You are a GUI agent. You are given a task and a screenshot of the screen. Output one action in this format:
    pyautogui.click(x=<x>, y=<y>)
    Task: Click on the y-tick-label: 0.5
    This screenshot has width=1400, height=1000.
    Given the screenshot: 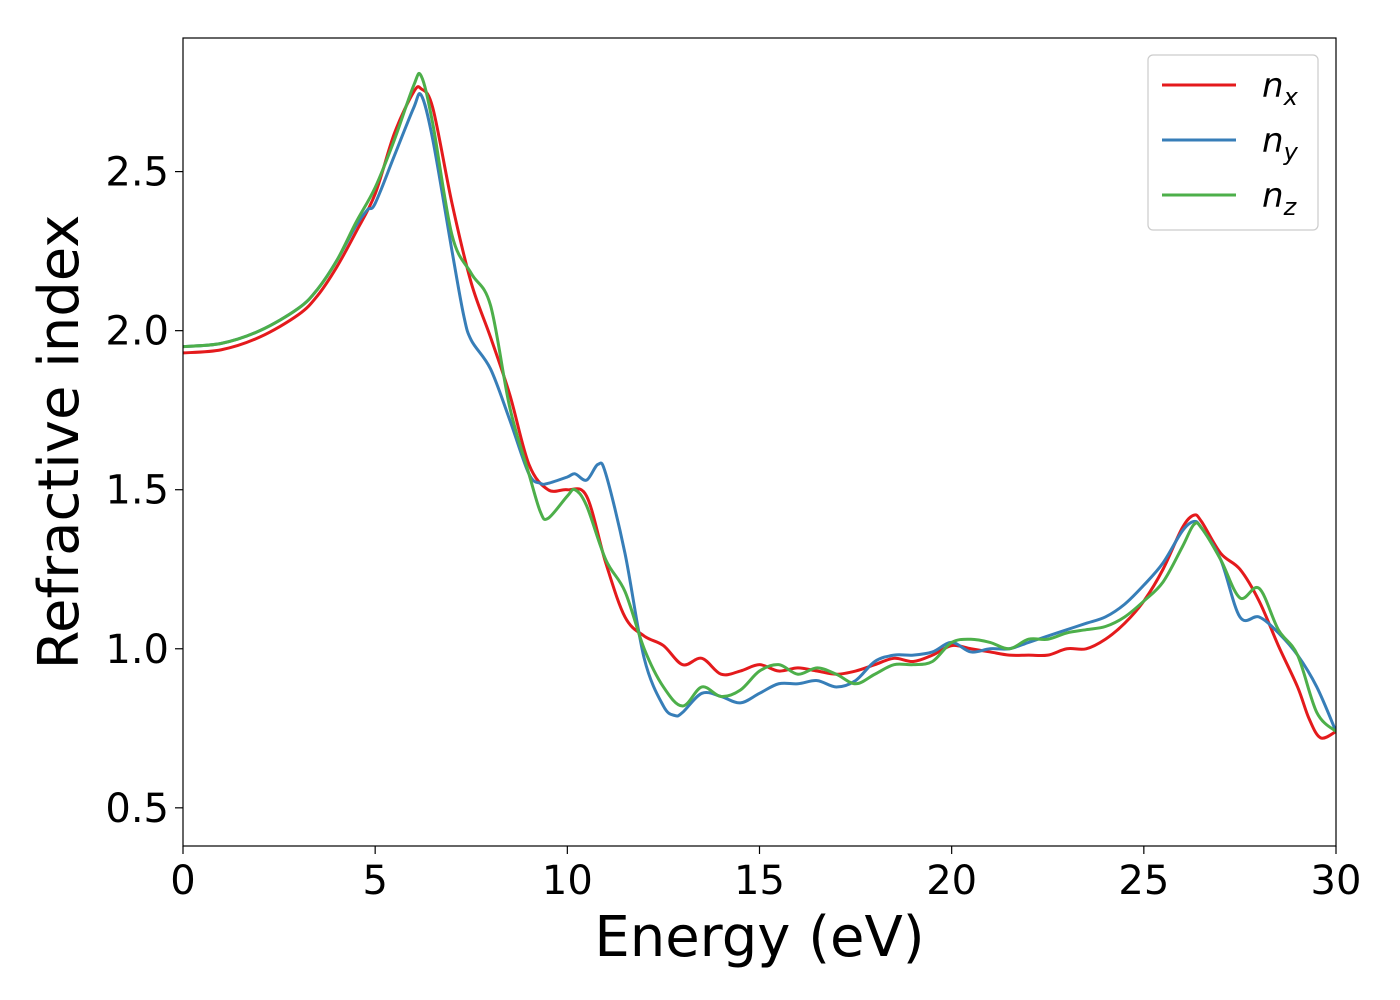 What is the action you would take?
    pyautogui.click(x=137, y=809)
    